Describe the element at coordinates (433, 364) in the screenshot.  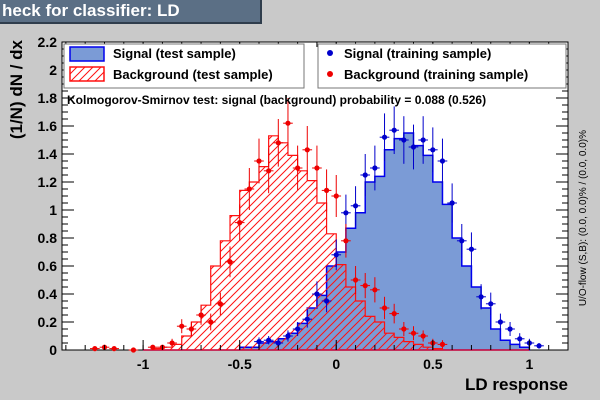
I see `x-tick-label: 0.5` at that location.